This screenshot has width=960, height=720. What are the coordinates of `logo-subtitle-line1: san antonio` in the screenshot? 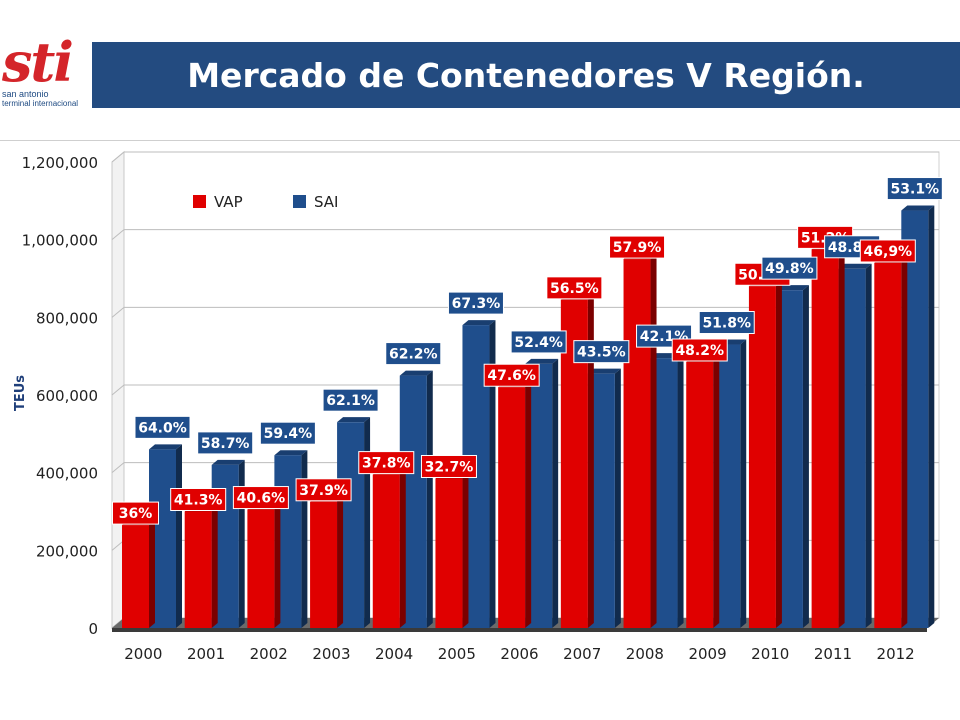 It's located at (25, 94).